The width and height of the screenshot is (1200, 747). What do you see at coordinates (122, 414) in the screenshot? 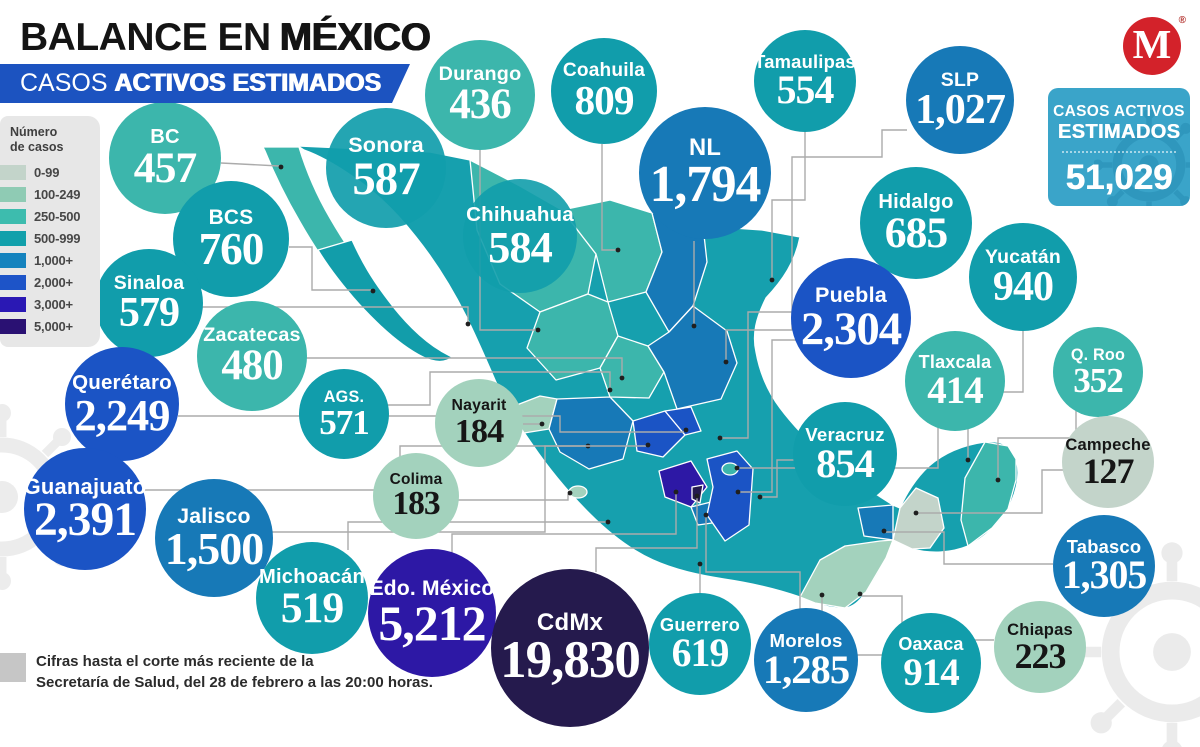
I see `state-value: 2,249` at bounding box center [122, 414].